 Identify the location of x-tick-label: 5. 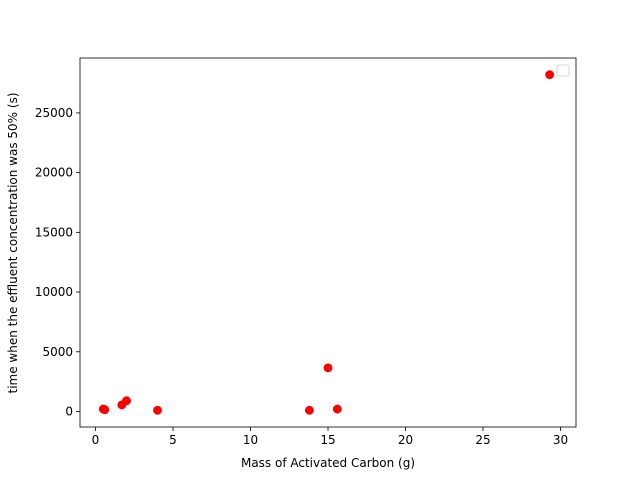
(173, 440).